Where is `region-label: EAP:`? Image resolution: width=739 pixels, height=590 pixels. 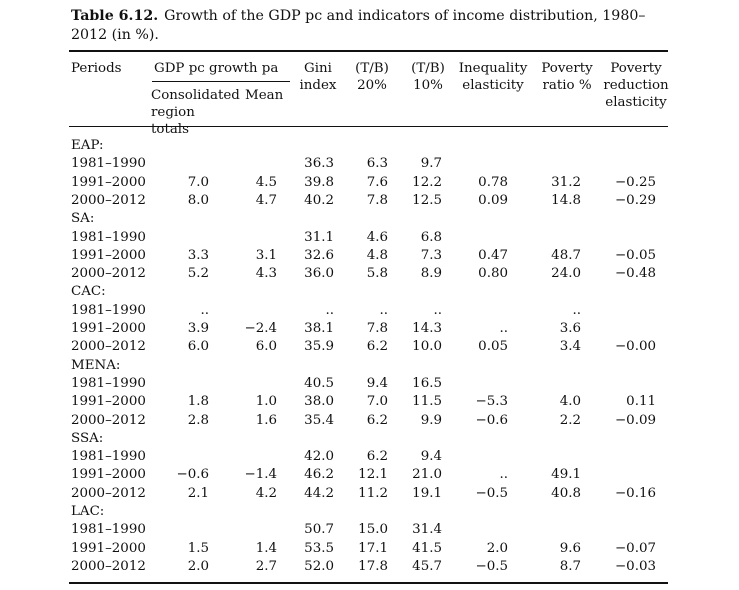
region-label: EAP: is located at coordinates (87, 145).